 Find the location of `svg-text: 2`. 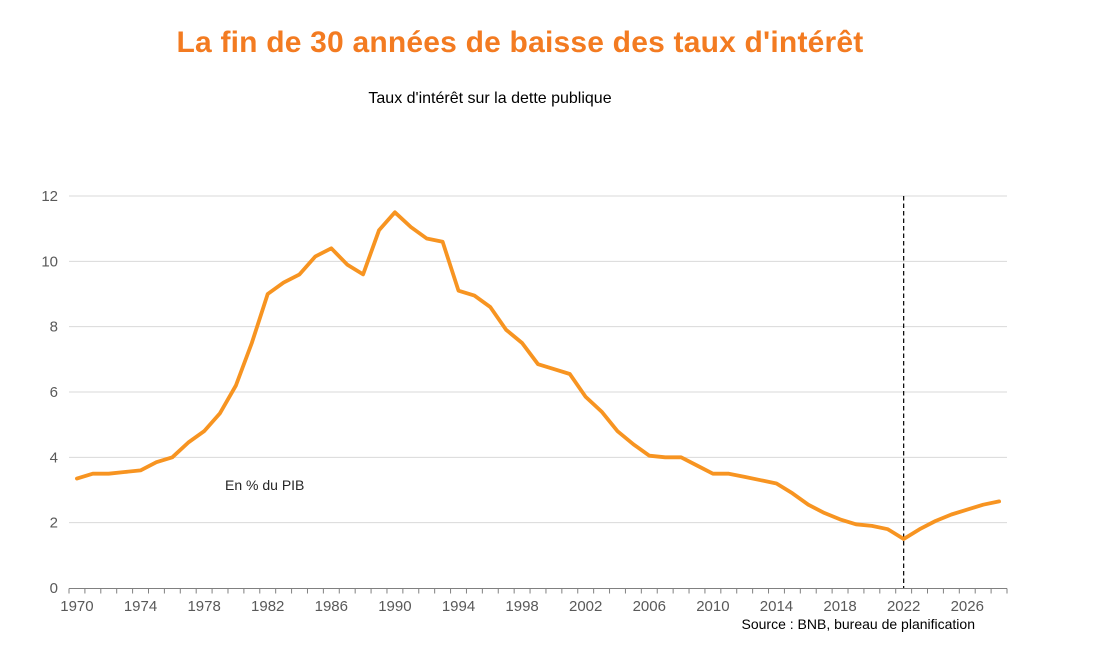

svg-text: 2 is located at coordinates (54, 523).